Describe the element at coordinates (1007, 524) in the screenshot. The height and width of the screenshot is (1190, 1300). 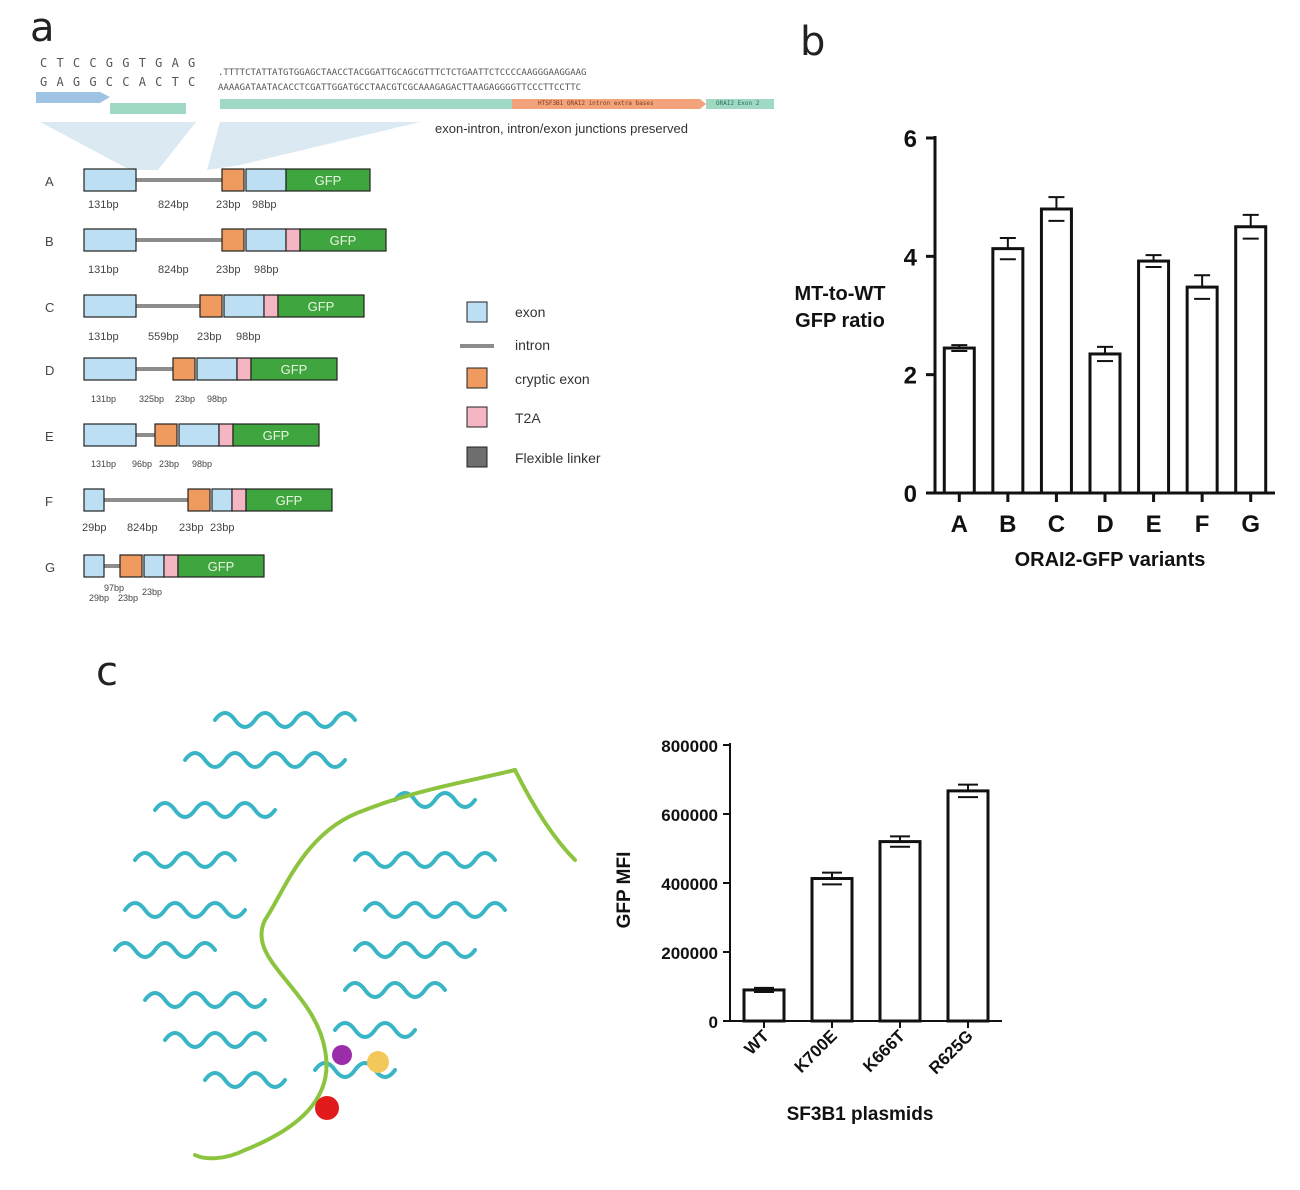
I see `x-tick-label: B` at that location.